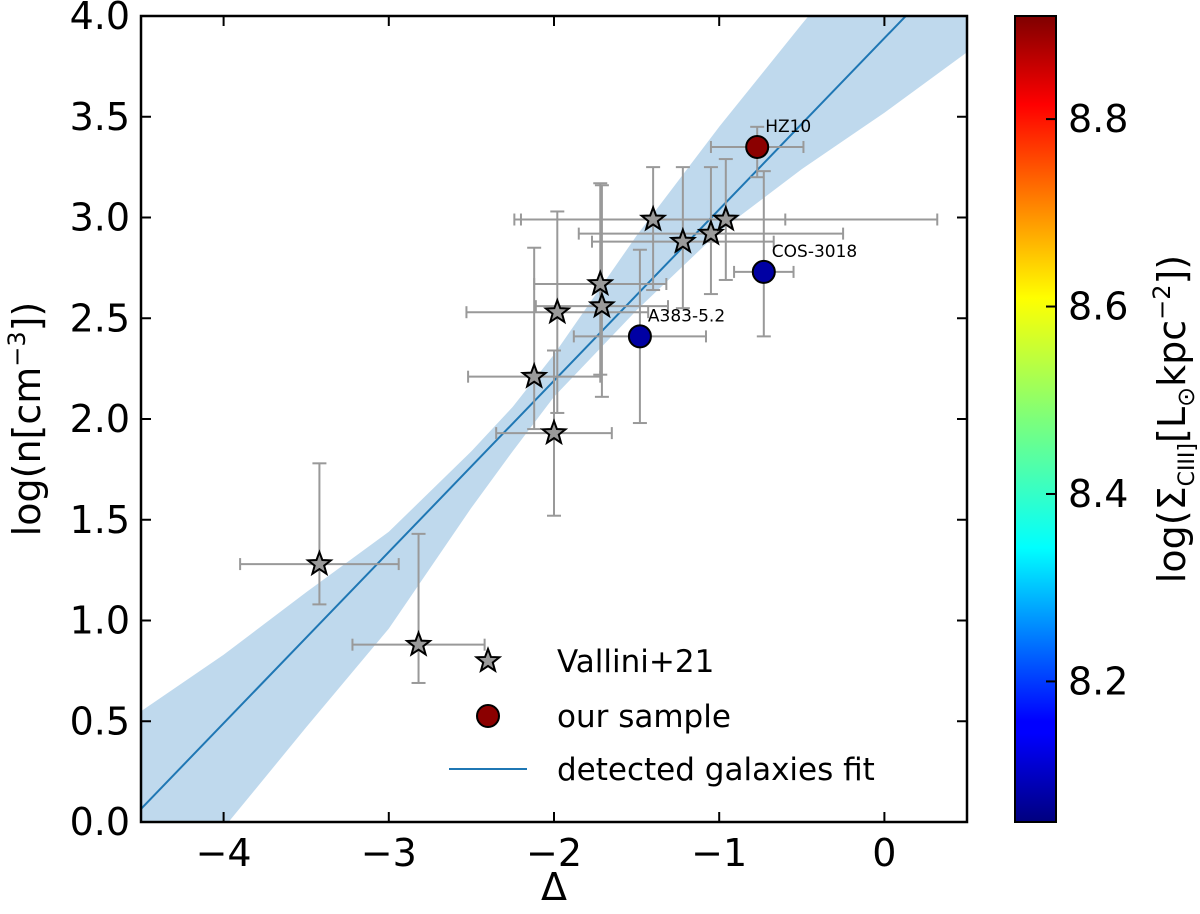  I want to click on colorbar-tick-label: 8.8, so click(1098, 119).